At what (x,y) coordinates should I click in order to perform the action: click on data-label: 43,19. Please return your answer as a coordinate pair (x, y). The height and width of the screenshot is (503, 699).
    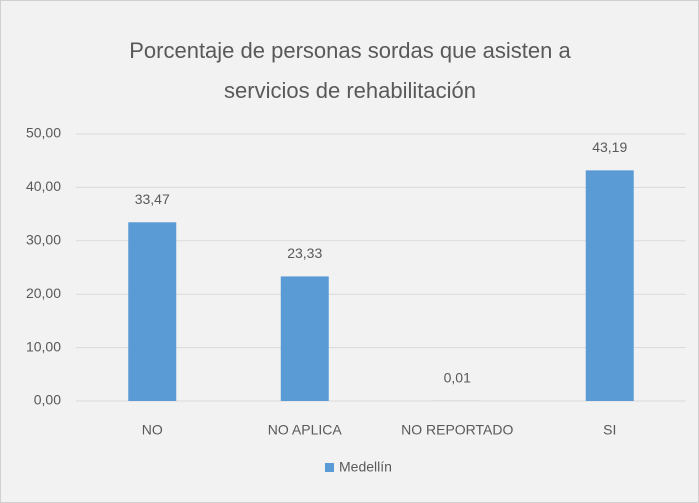
    Looking at the image, I should click on (609, 147).